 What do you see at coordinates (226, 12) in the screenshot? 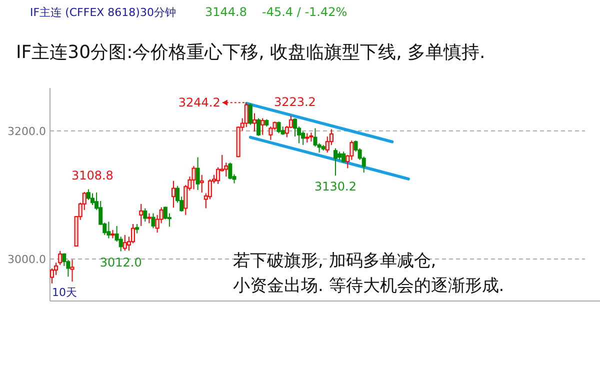
I see `text: 3144.8` at bounding box center [226, 12].